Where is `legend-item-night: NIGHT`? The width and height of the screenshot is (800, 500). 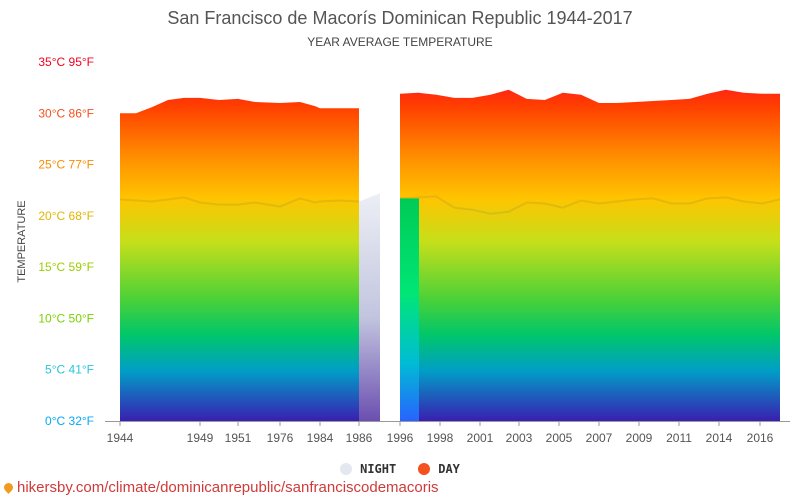
legend-item-night: NIGHT is located at coordinates (368, 469).